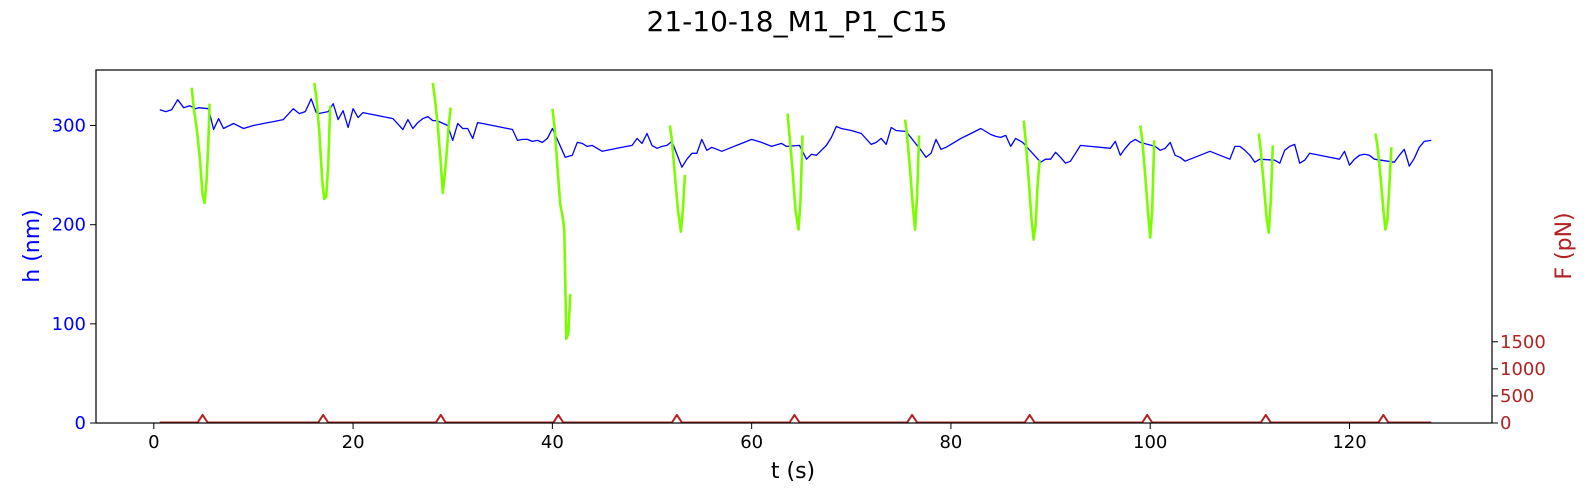 This screenshot has width=1595, height=500. What do you see at coordinates (1517, 396) in the screenshot?
I see `right-y-tick-label: 500` at bounding box center [1517, 396].